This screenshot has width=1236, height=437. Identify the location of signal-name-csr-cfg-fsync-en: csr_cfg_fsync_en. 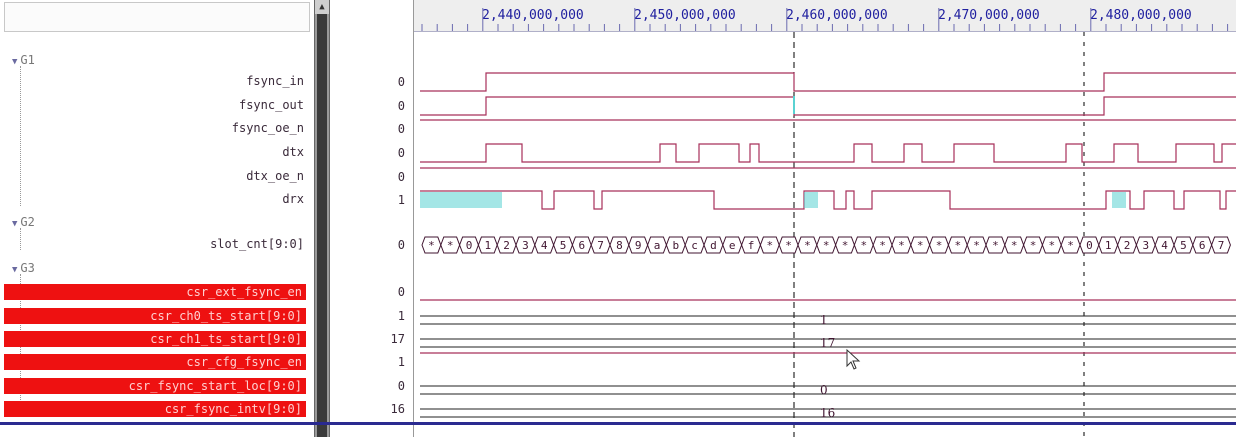
(155, 362).